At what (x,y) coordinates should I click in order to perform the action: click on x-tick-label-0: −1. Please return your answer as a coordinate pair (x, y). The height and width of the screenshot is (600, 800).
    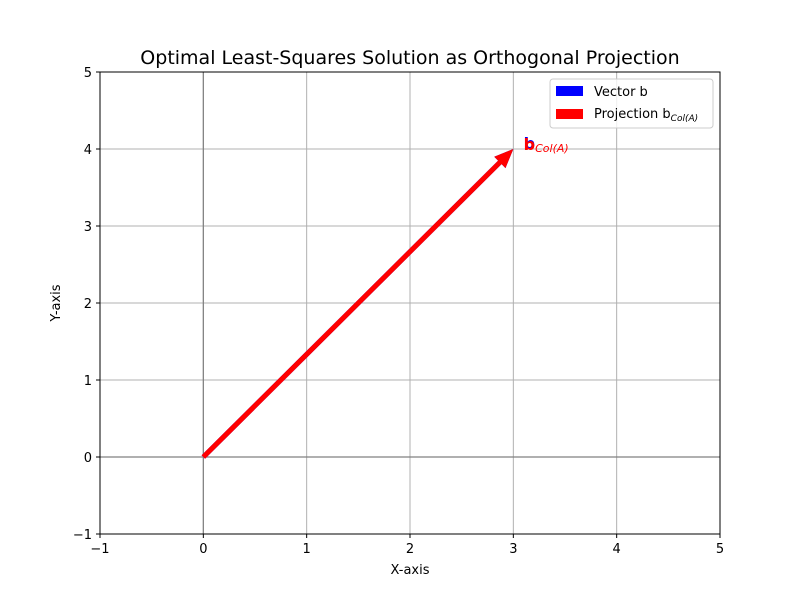
    Looking at the image, I should click on (99, 549).